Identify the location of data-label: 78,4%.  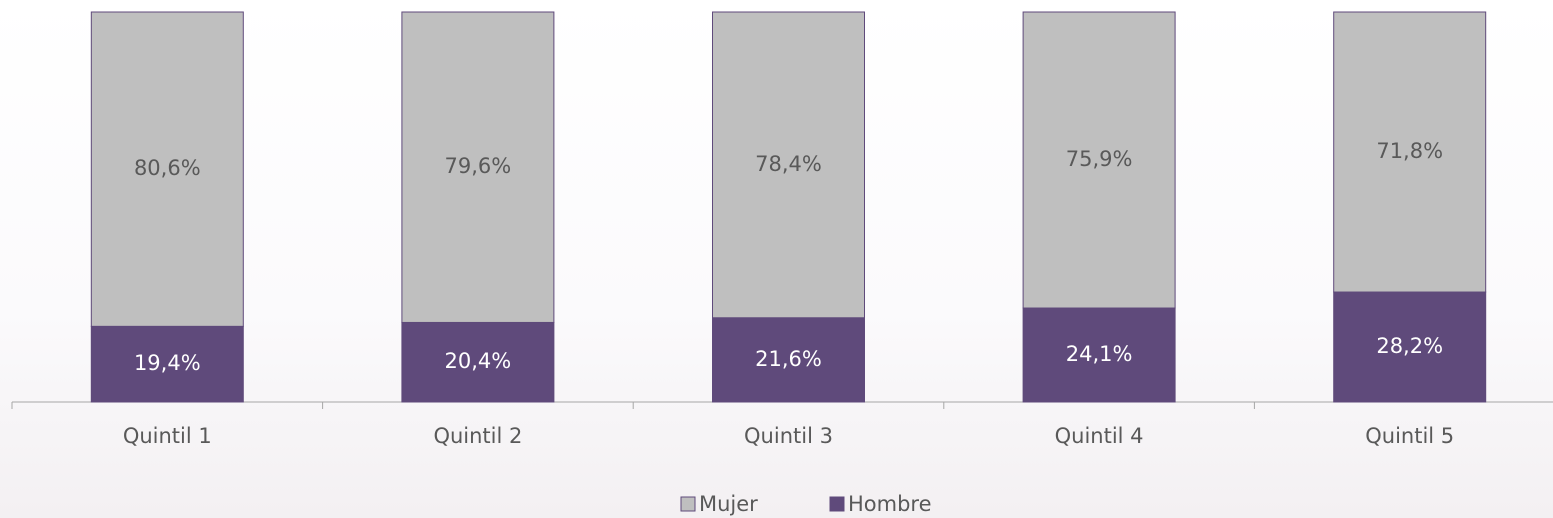
(788, 164).